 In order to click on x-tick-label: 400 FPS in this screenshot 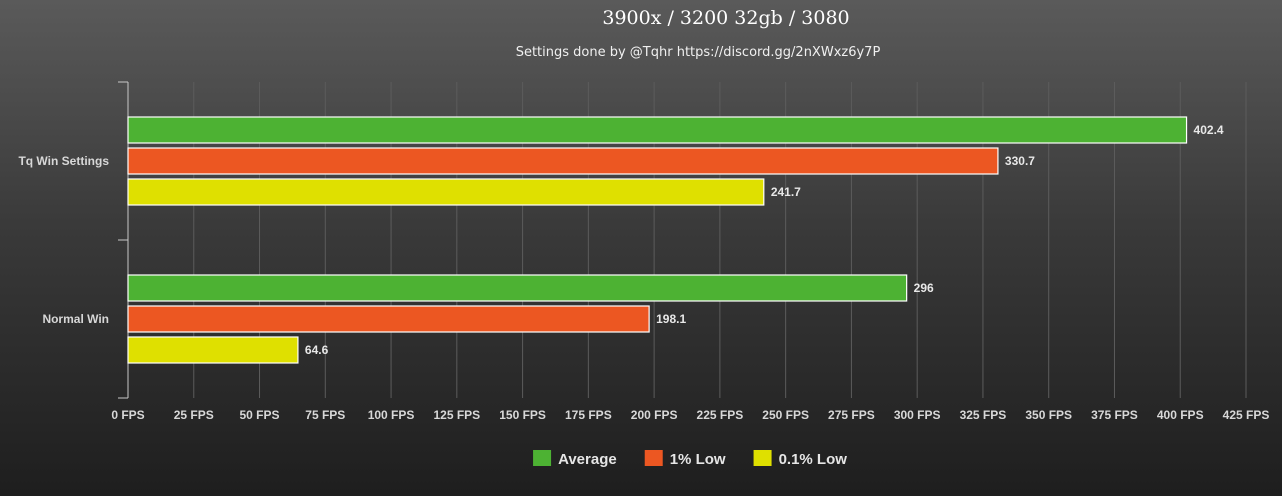, I will do `click(1180, 415)`.